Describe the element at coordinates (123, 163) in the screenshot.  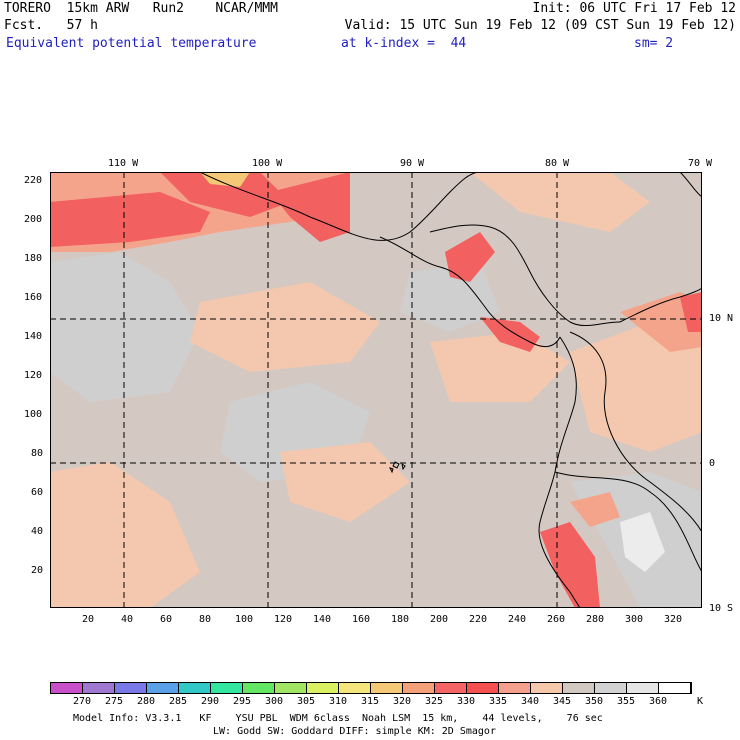
I see `lon-label: 110 W` at that location.